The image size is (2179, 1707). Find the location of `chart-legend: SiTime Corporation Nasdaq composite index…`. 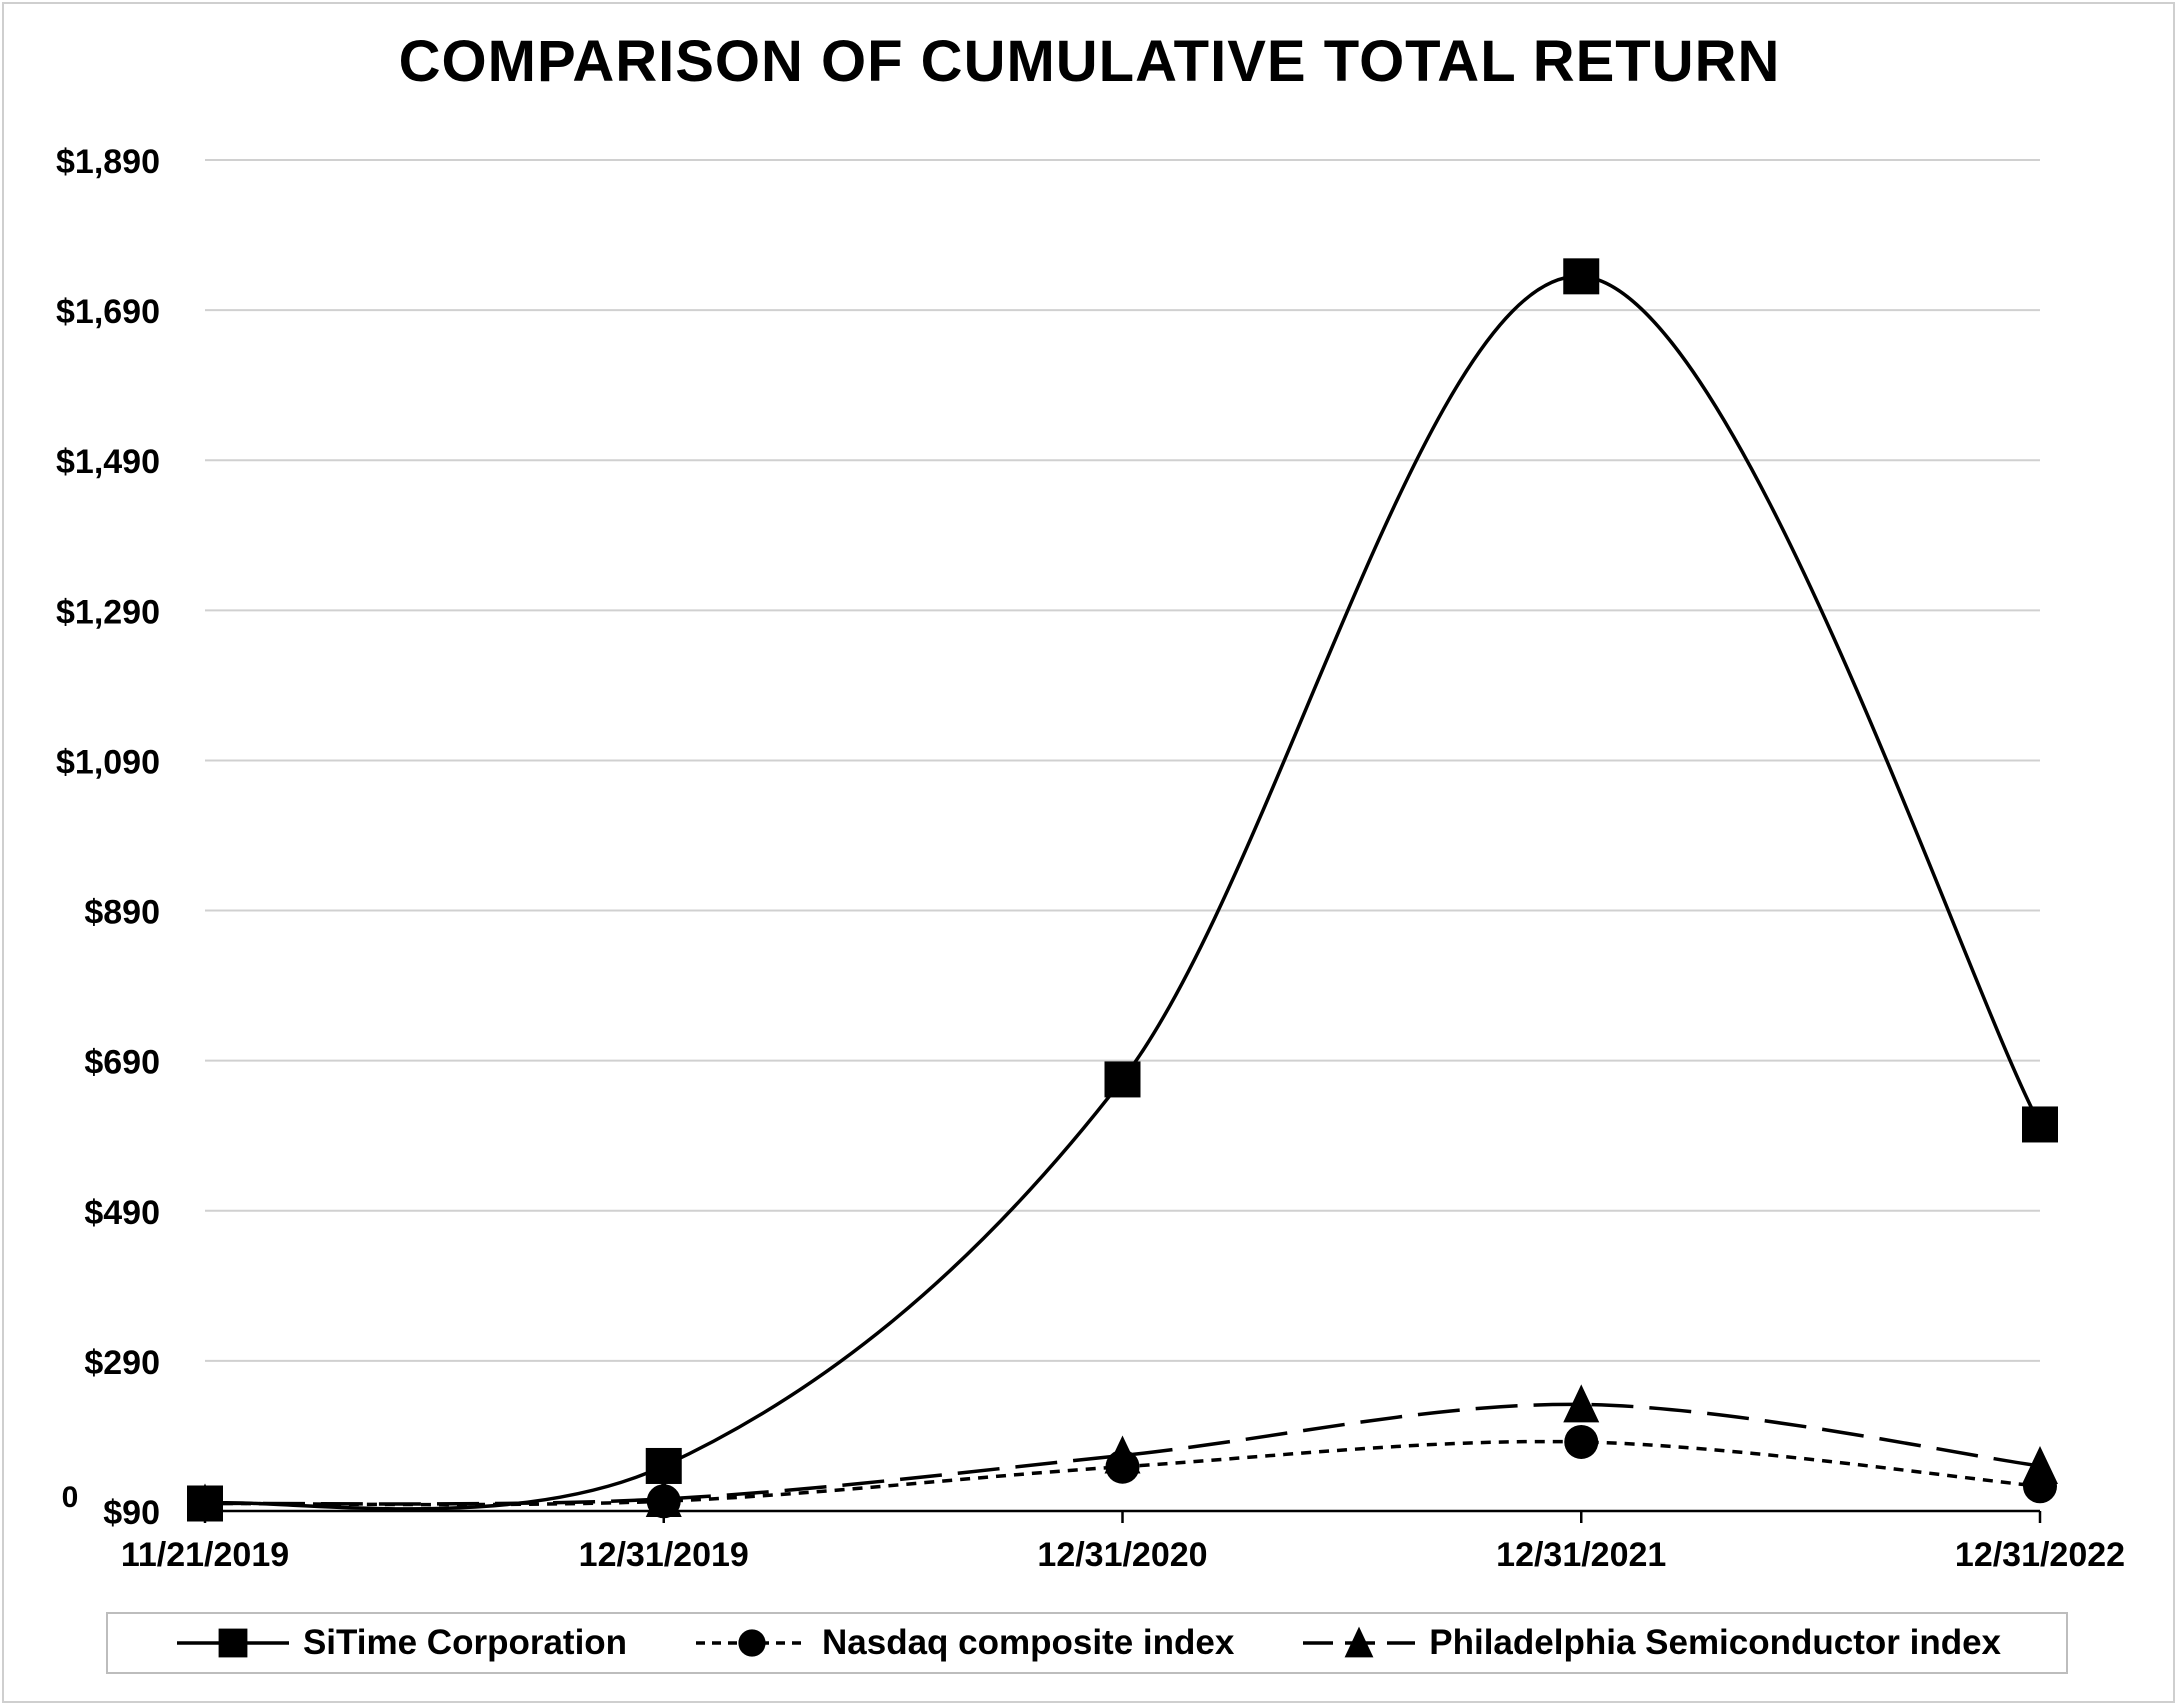

chart-legend: SiTime Corporation Nasdaq composite index… is located at coordinates (1087, 1643).